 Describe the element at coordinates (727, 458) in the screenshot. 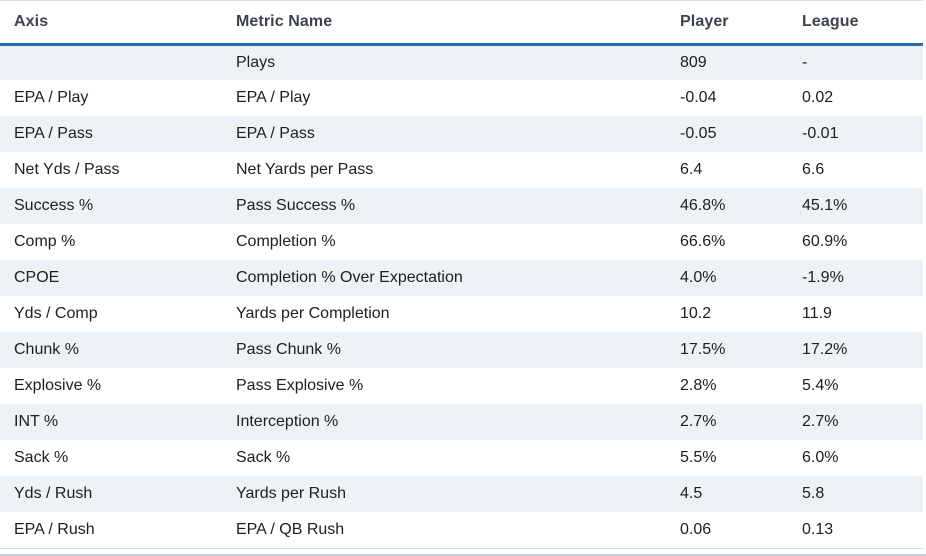

I see `cell-player: 5.5%` at that location.